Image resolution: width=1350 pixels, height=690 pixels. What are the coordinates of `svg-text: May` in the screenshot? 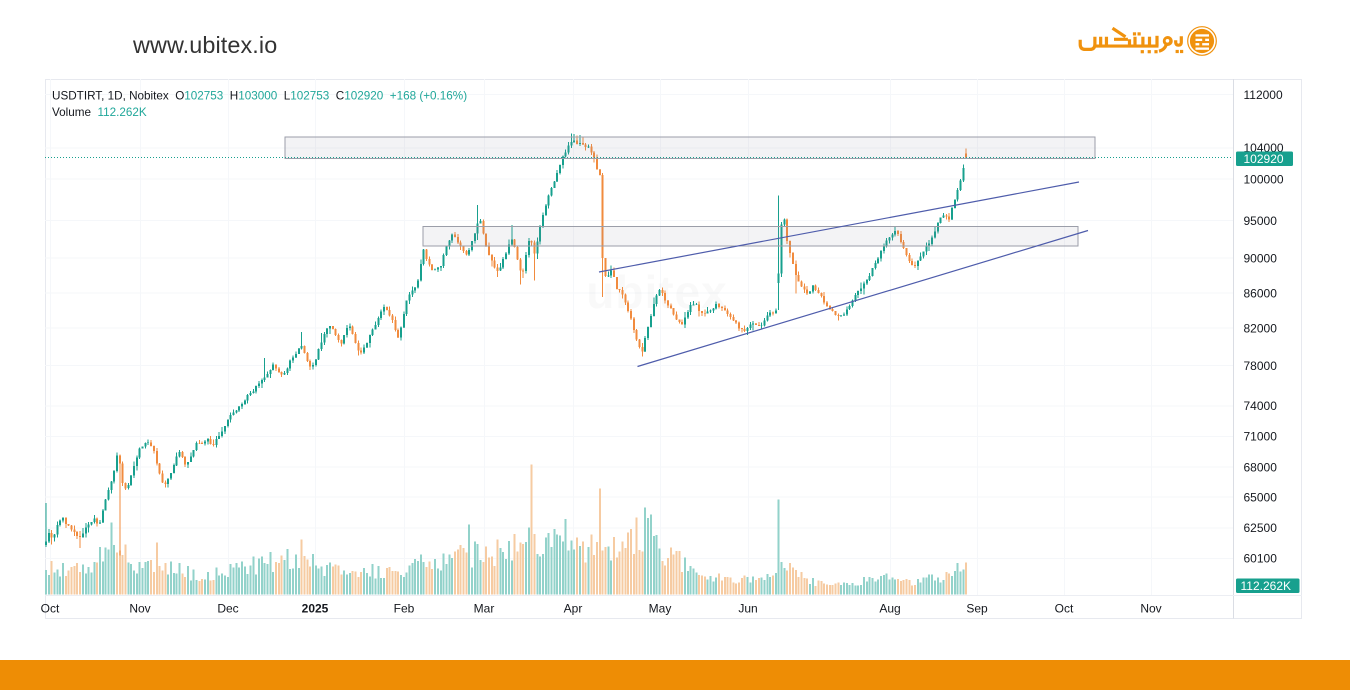 It's located at (660, 608).